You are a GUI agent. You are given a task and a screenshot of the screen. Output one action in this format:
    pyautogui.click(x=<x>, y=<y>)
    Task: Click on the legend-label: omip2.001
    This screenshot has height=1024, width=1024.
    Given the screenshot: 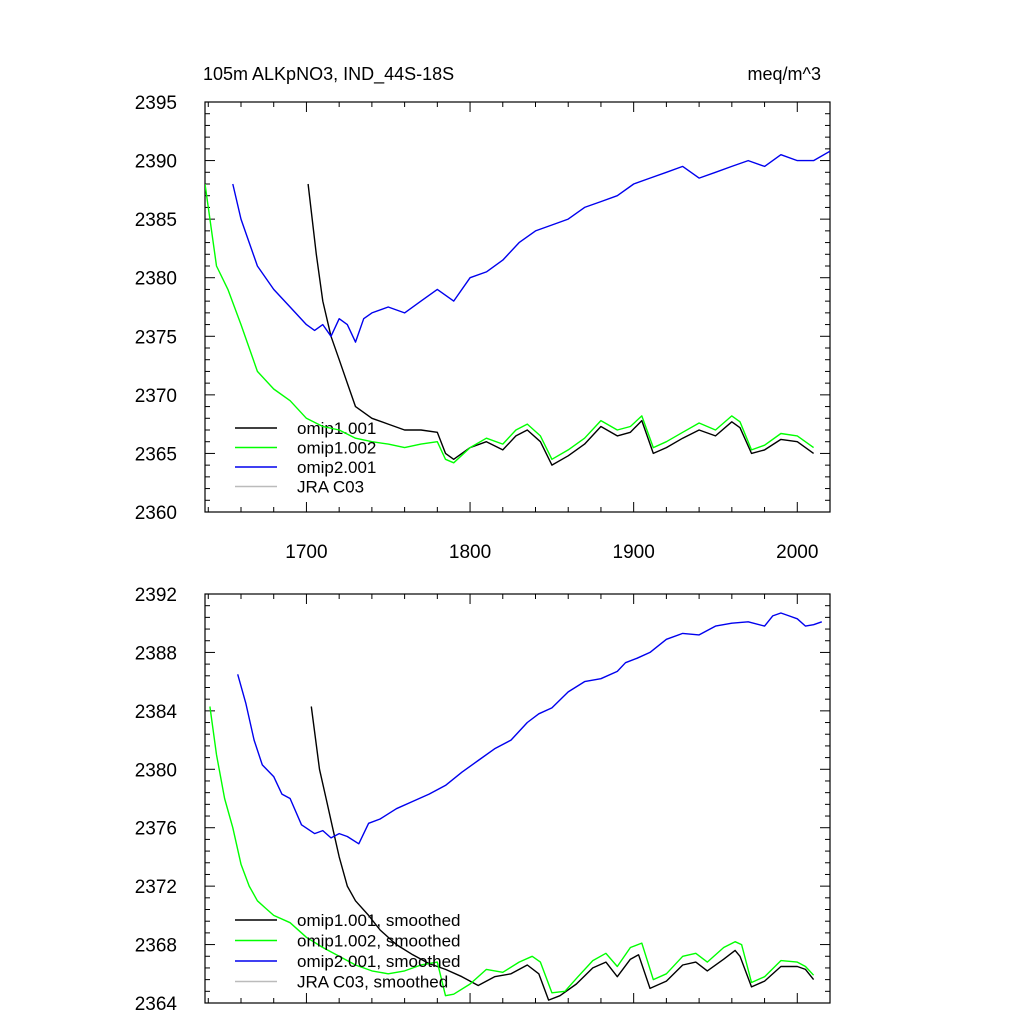 What is the action you would take?
    pyautogui.click(x=336, y=467)
    